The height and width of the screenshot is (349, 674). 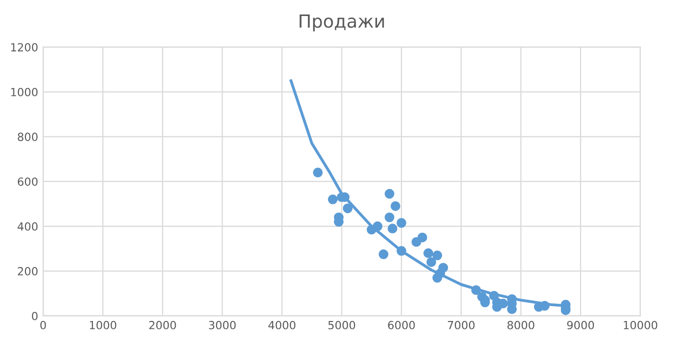 What do you see at coordinates (342, 23) in the screenshot?
I see `chart-title: Продажи` at bounding box center [342, 23].